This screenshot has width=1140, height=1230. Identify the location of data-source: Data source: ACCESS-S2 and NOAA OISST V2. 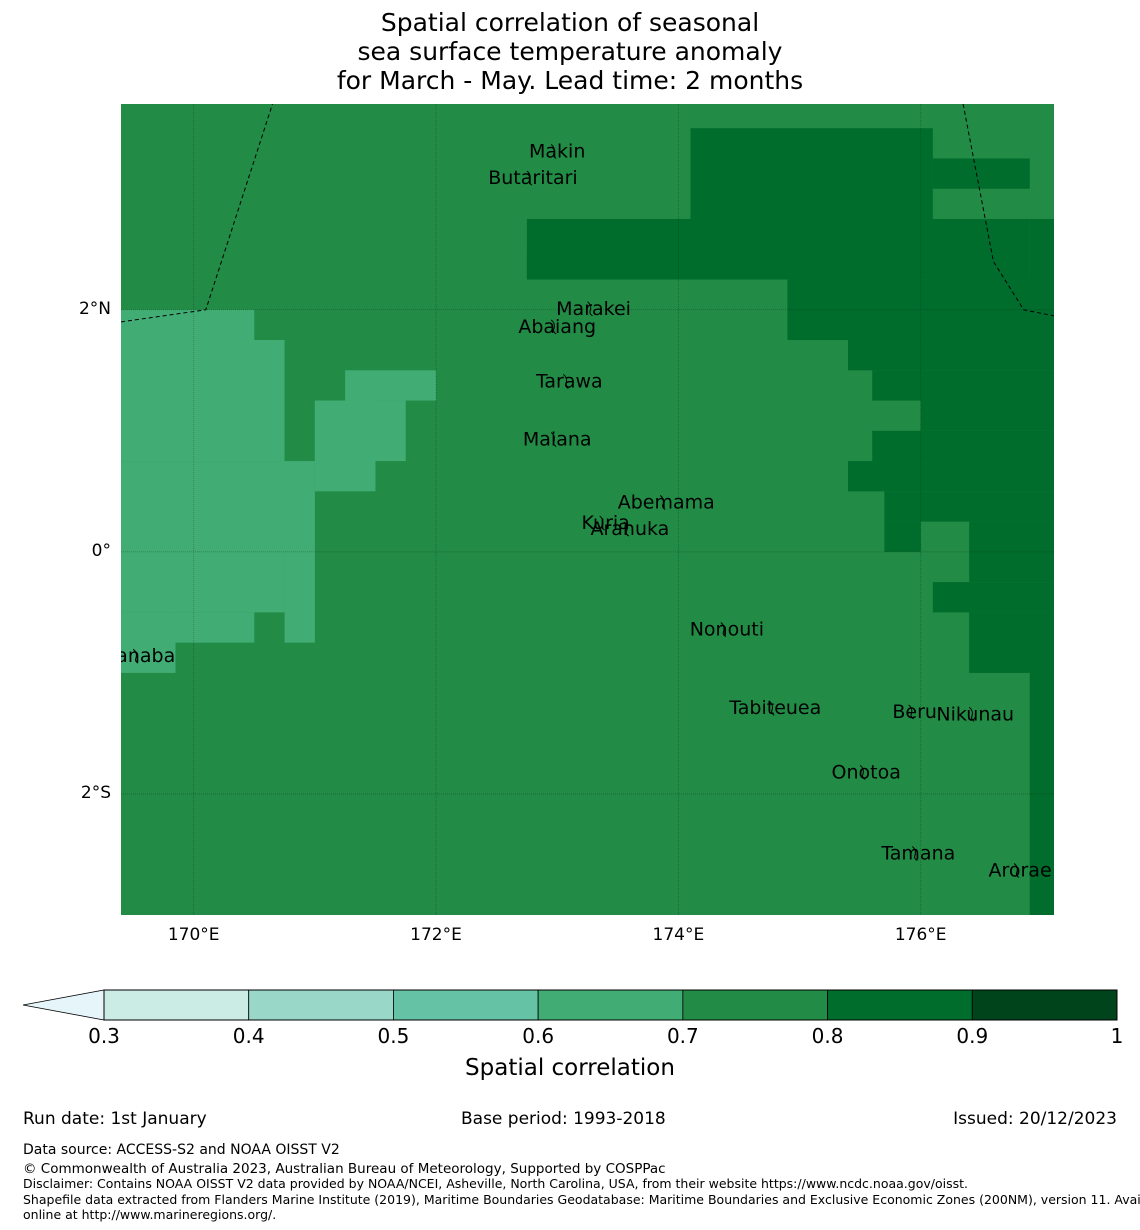
(181, 1150).